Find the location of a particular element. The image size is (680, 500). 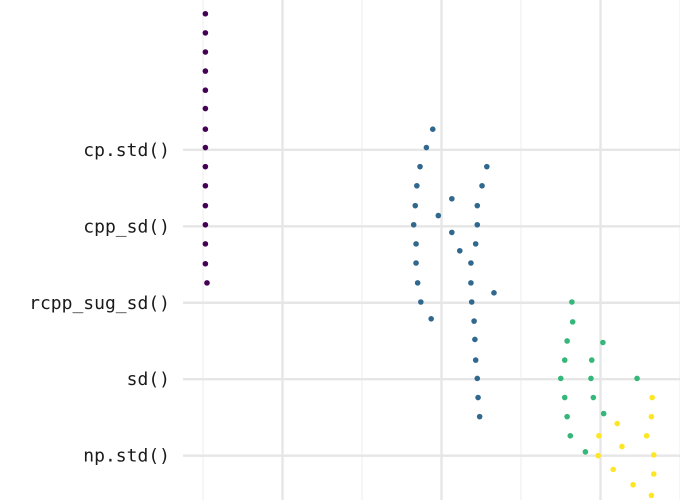

y-tick-label: np.std() is located at coordinates (126, 456).